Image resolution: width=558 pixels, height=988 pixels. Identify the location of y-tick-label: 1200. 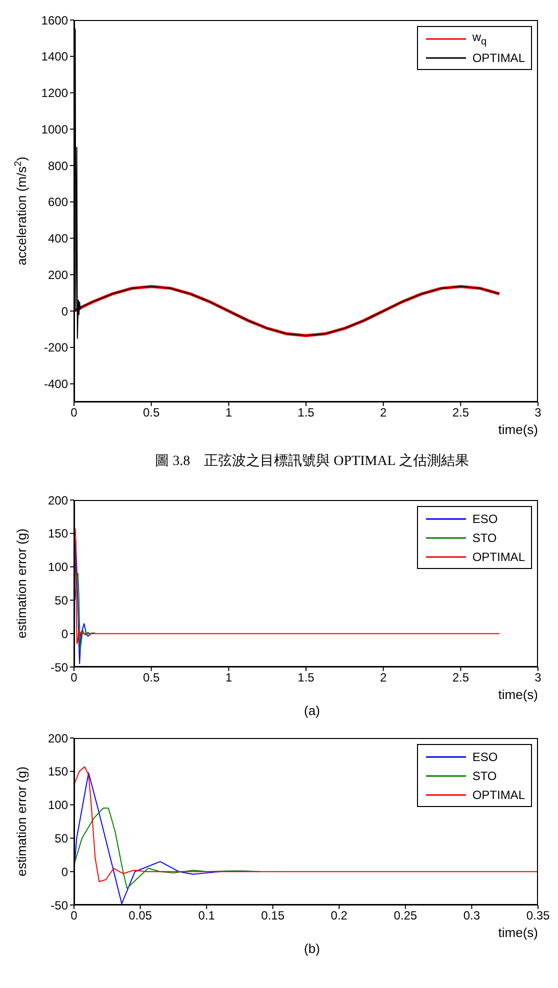
(54, 93).